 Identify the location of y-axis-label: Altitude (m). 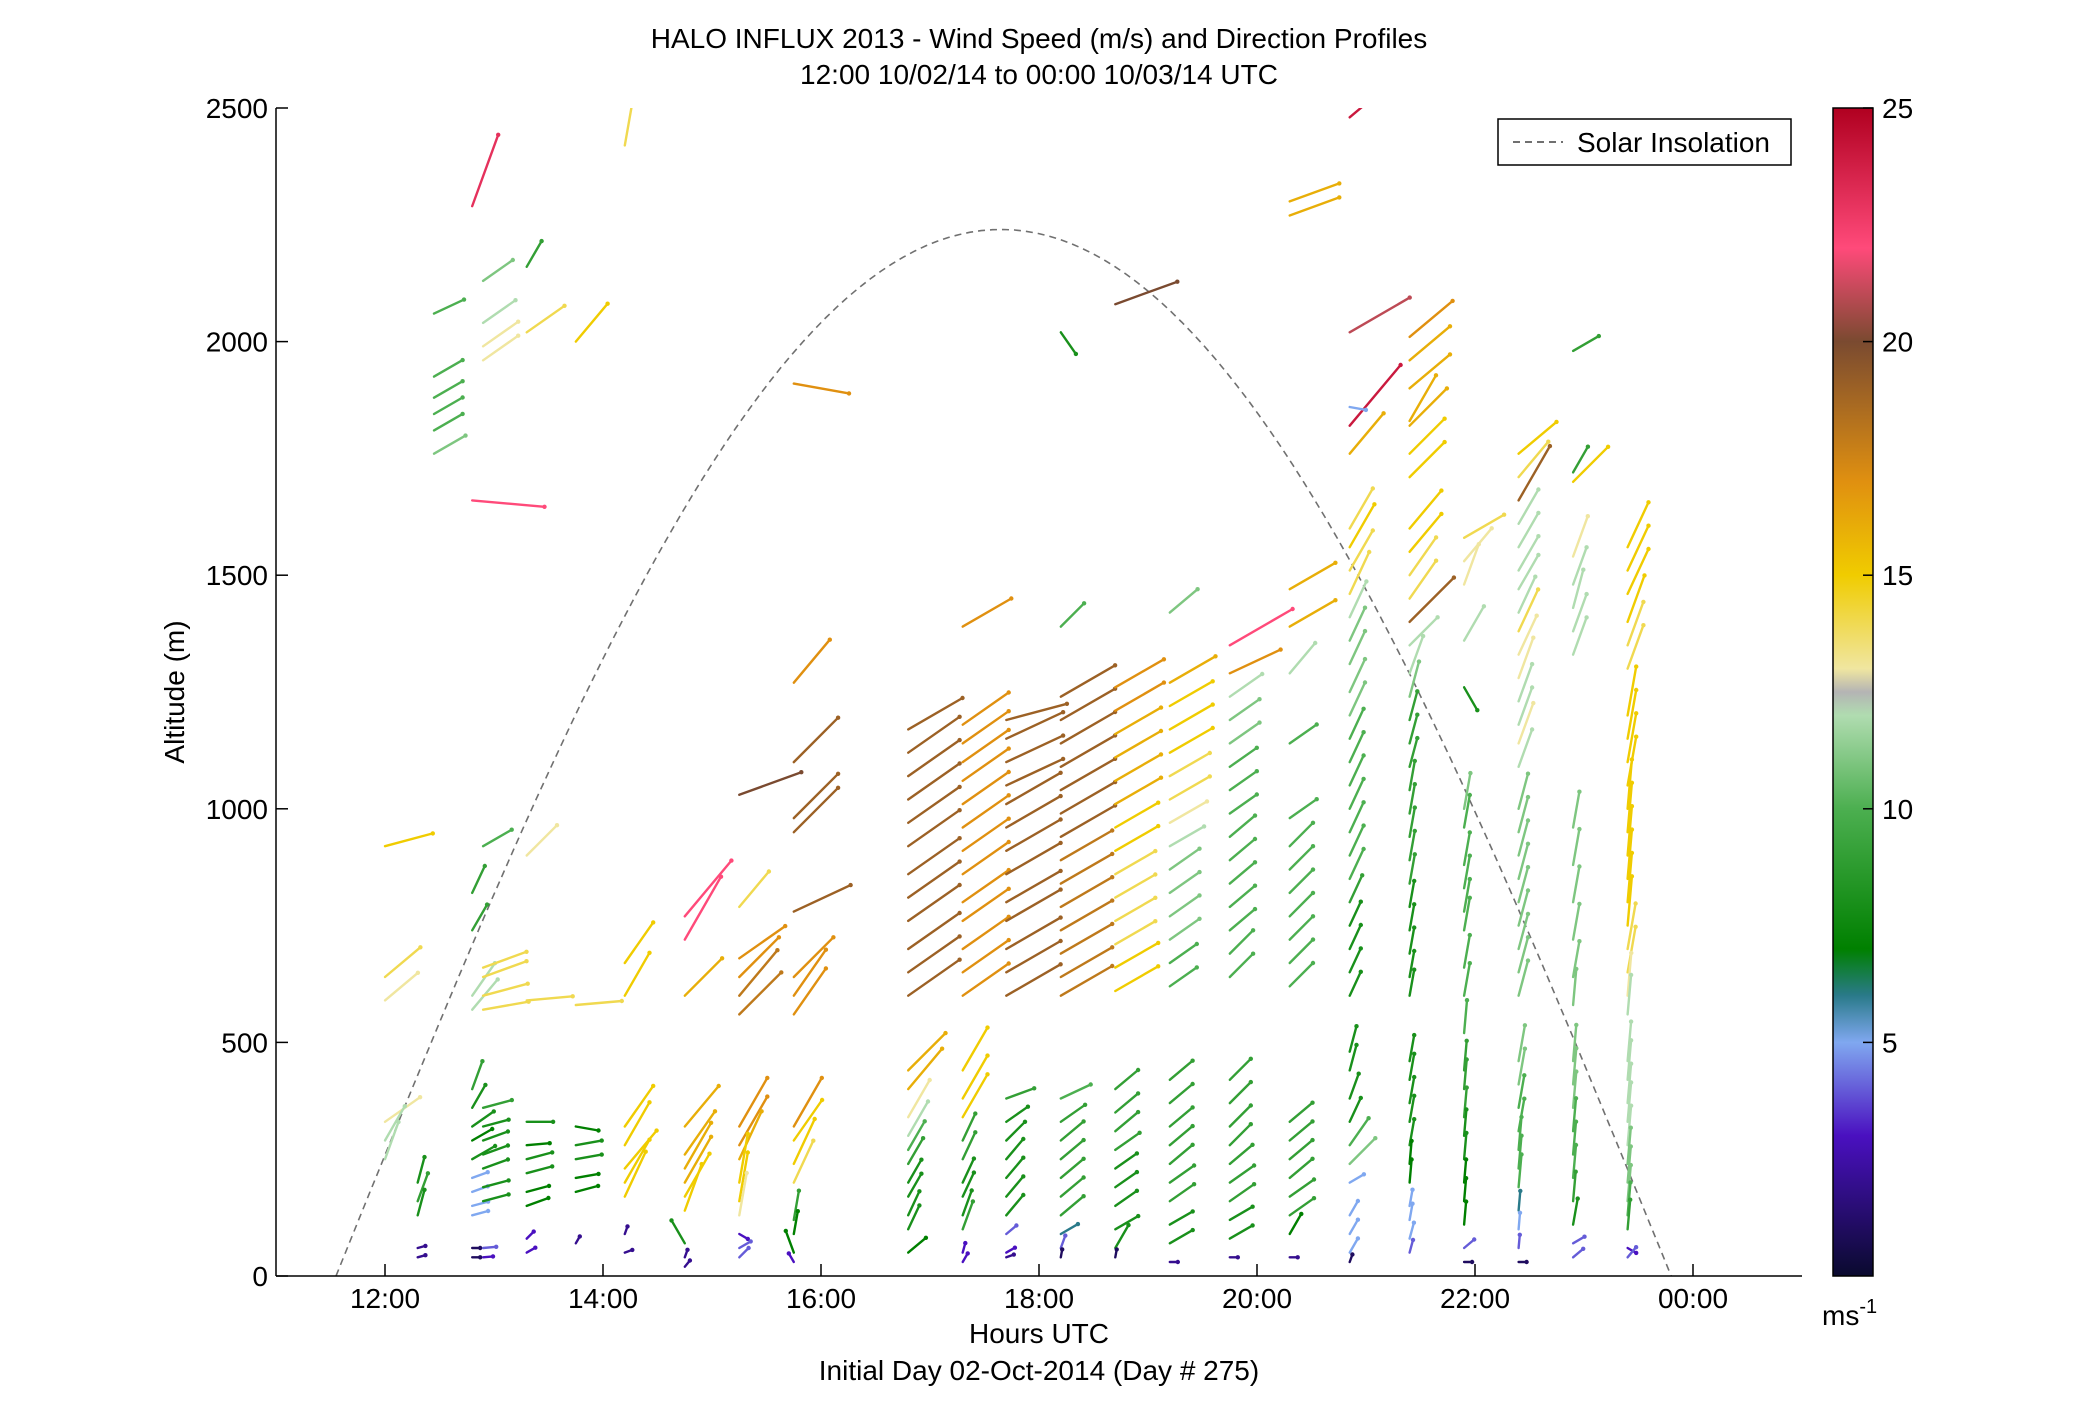
(174, 691).